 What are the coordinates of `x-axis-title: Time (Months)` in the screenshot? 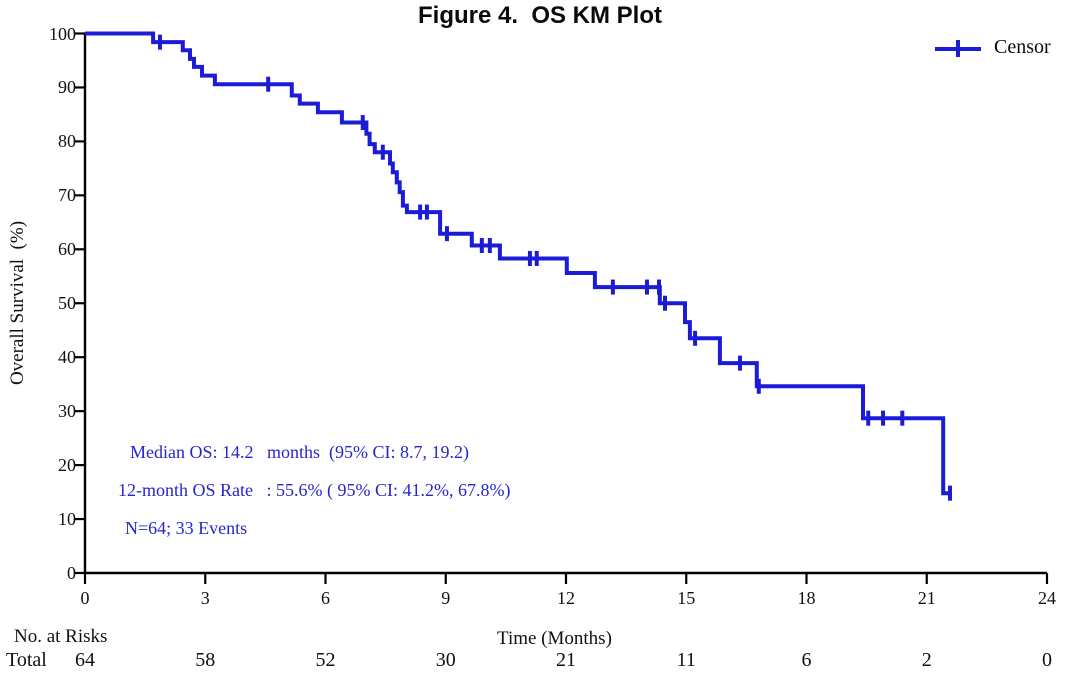 It's located at (554, 638).